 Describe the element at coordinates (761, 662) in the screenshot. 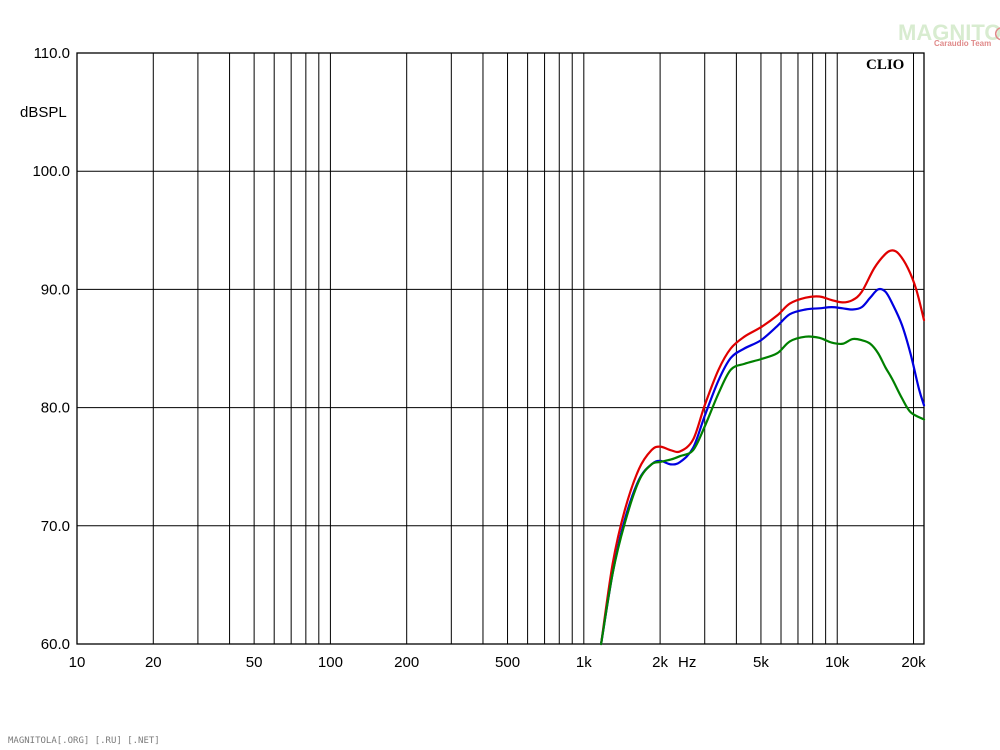

I see `x-tick-label: 5k` at that location.